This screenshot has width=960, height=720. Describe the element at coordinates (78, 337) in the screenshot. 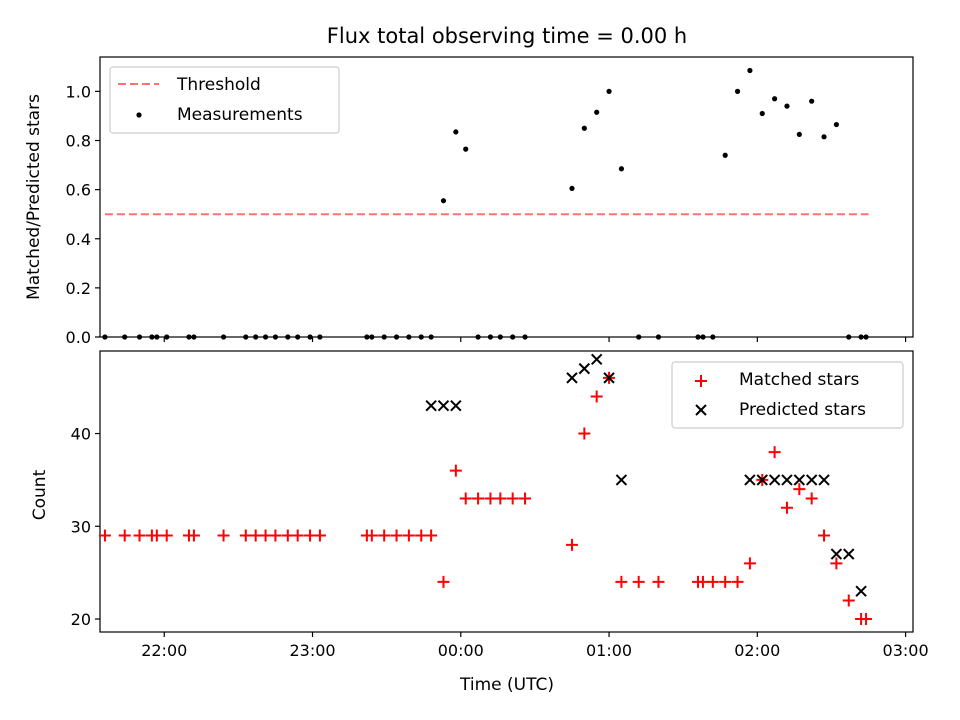

I see `top-y-tick-label: 0.0` at that location.